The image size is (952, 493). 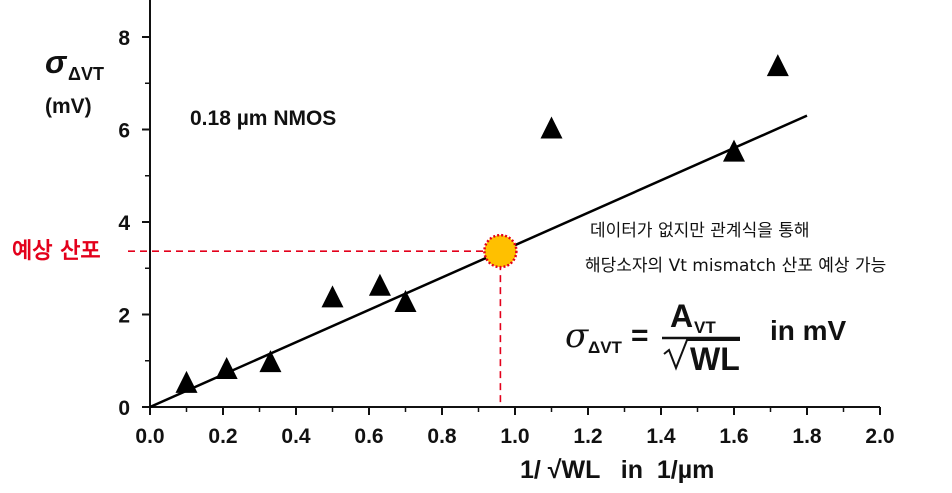 I want to click on x-tick-label: 1.6, so click(x=733, y=436).